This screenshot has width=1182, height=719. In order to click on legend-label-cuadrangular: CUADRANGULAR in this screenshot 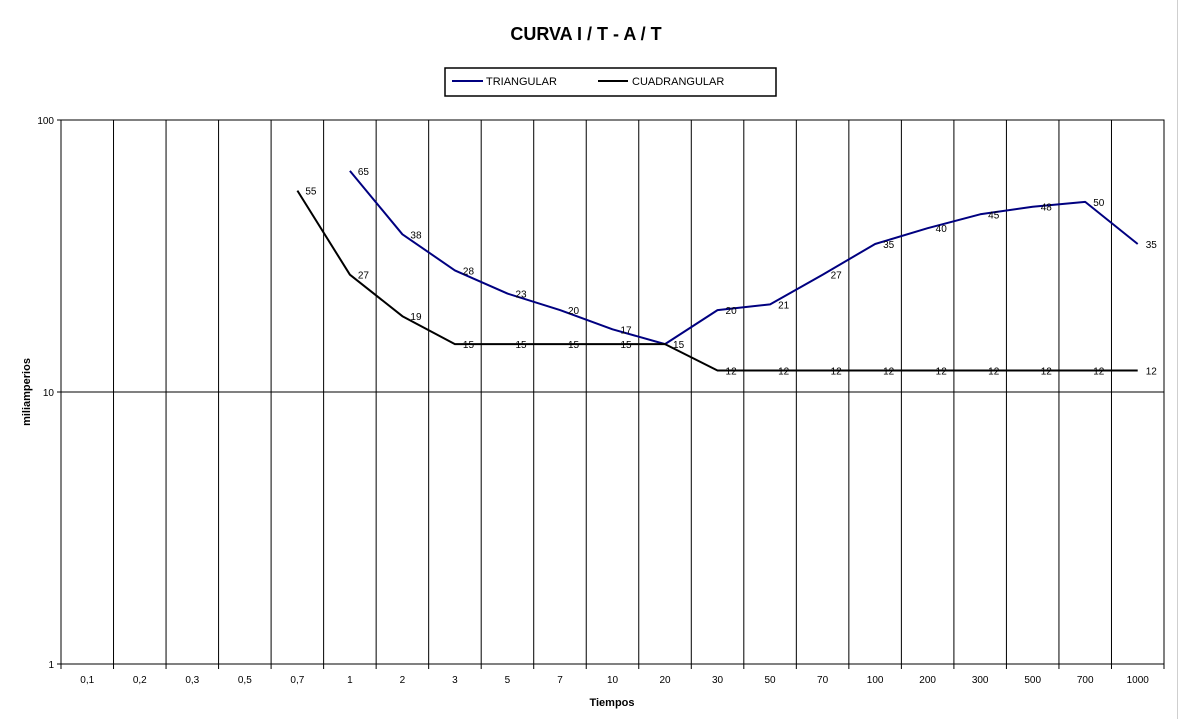, I will do `click(678, 82)`.